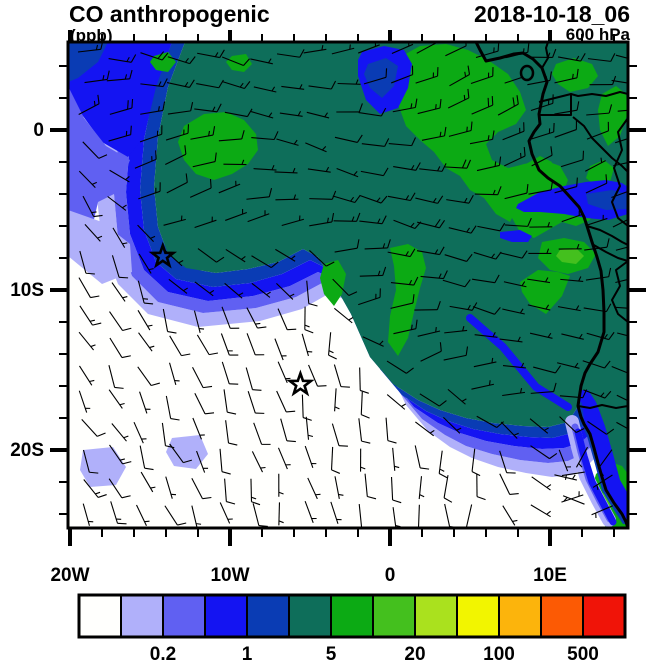  What do you see at coordinates (99, 166) in the screenshot?
I see `co-patch-slate` at bounding box center [99, 166].